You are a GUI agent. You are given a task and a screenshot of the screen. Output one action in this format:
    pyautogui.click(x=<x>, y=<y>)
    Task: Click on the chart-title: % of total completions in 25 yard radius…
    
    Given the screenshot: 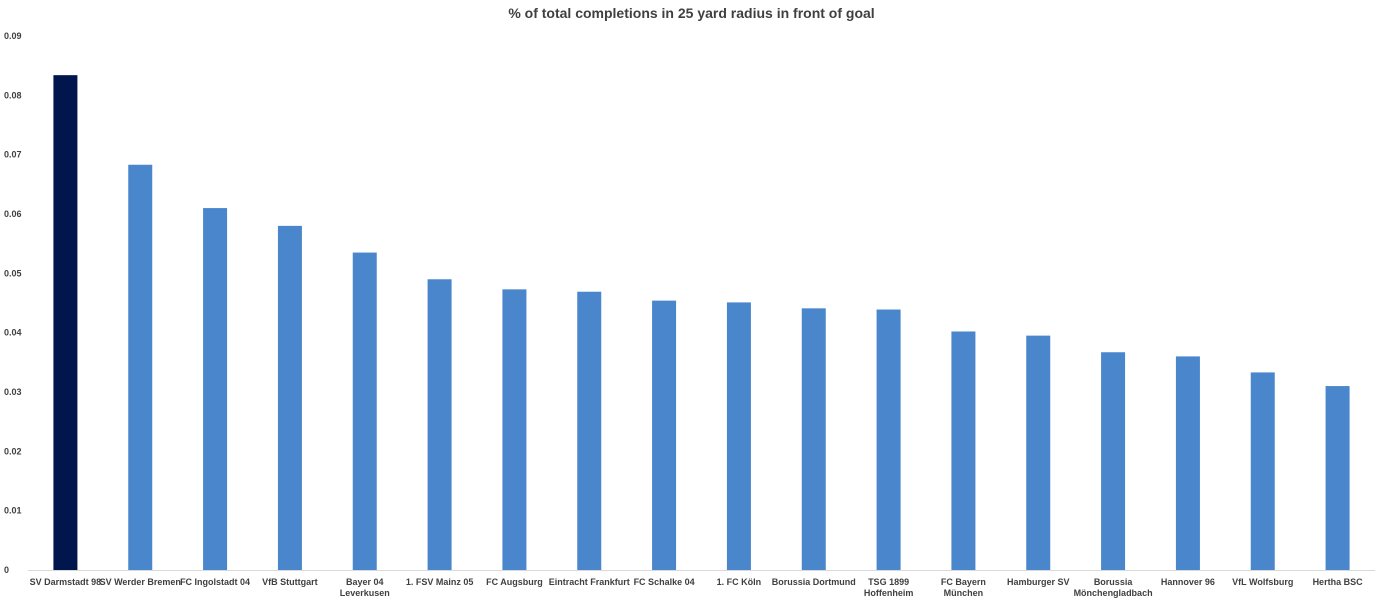 What is the action you would take?
    pyautogui.click(x=691, y=13)
    